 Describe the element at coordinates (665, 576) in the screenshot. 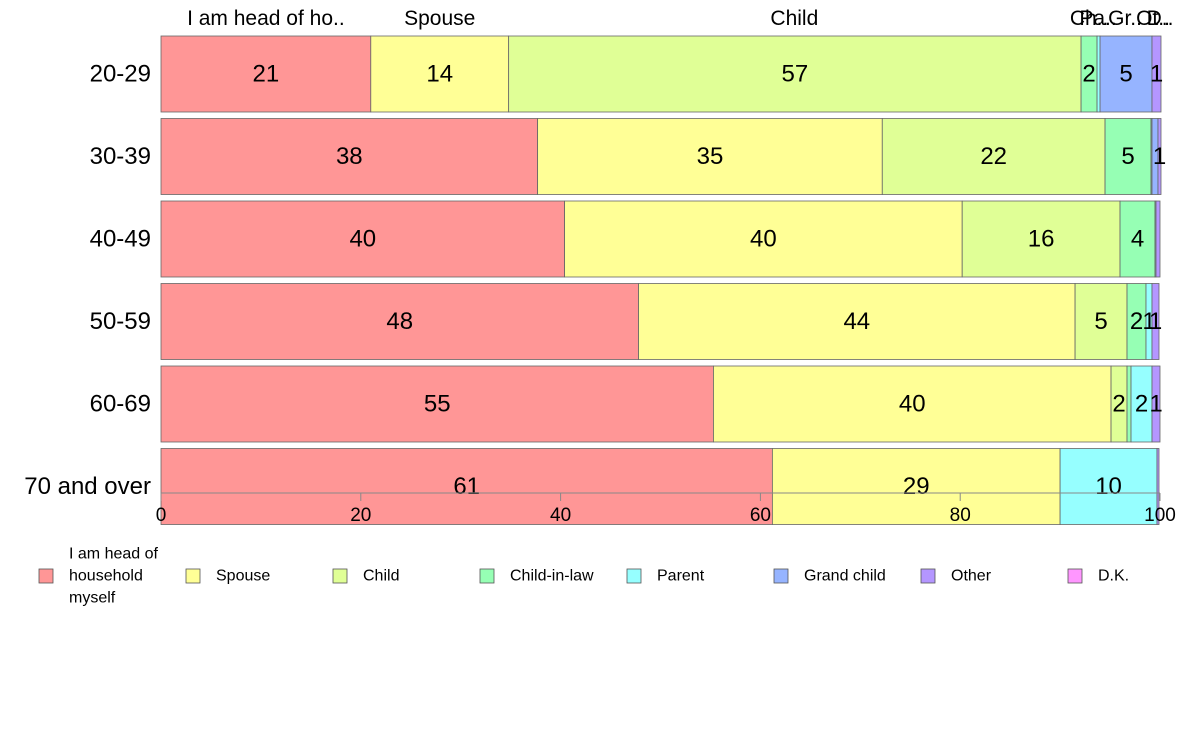

I see `legend-item-parent: Parent` at that location.